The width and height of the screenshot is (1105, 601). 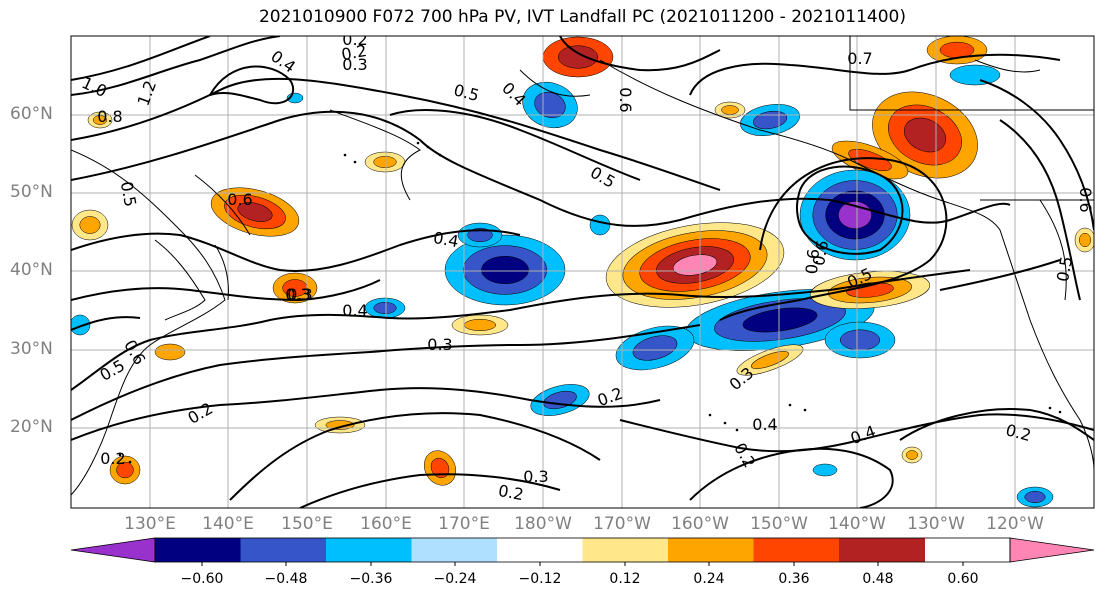 What do you see at coordinates (700, 524) in the screenshot?
I see `lon-label: 160°W` at bounding box center [700, 524].